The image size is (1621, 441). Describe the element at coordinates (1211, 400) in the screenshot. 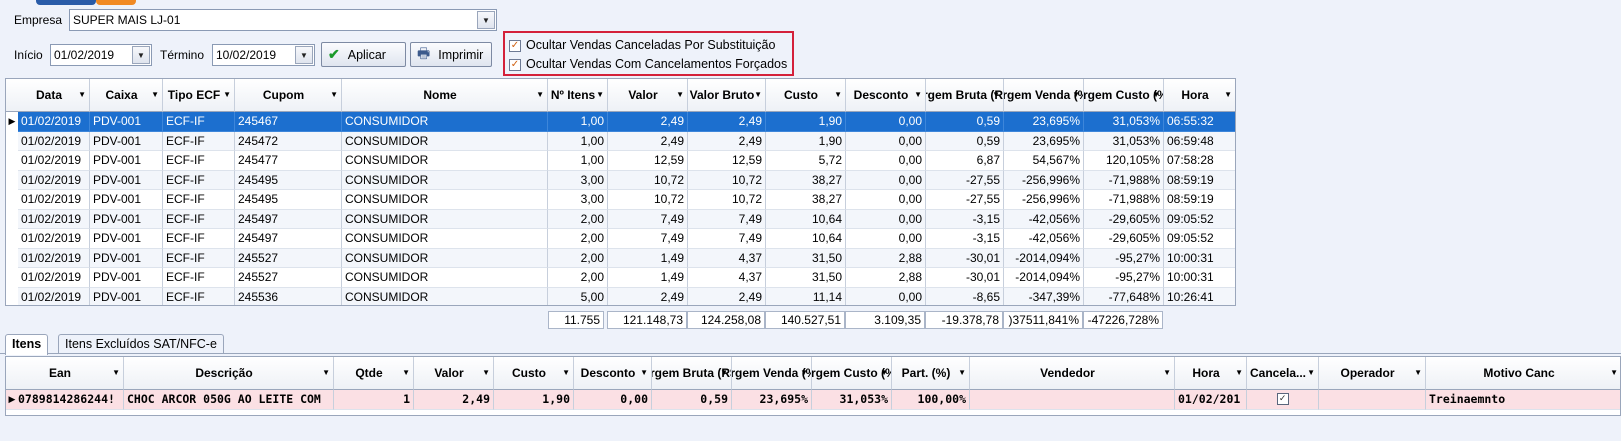

I see `table-cell: 01/02/201` at that location.